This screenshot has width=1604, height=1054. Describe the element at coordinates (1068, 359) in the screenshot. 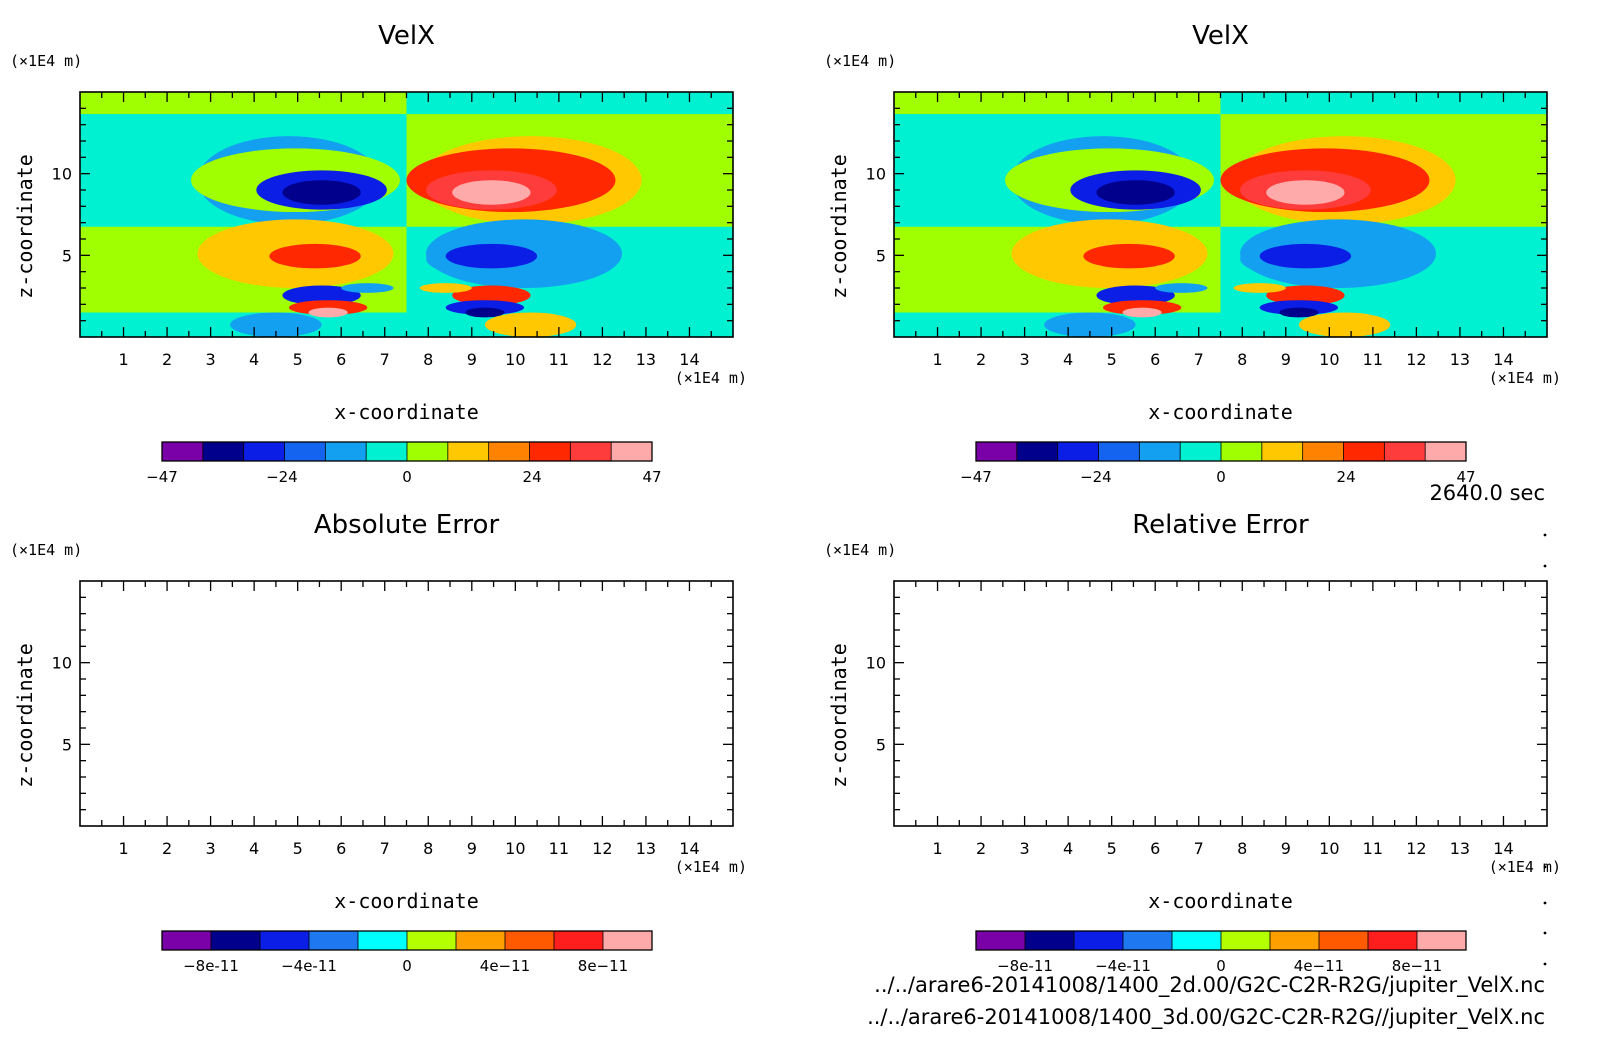

I see `x-tick-label: 4` at that location.